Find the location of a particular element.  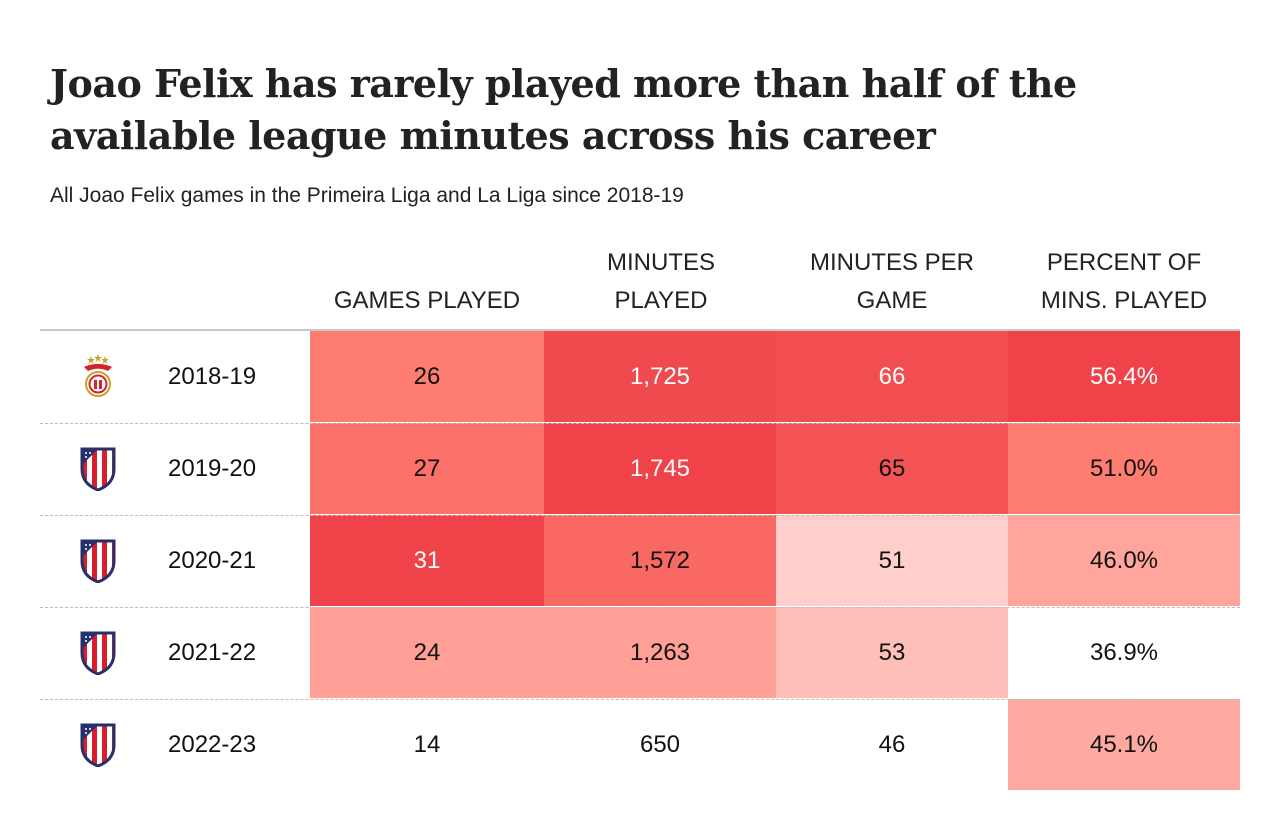

percent-of-mins-played-cell: 36.9% is located at coordinates (1124, 652).